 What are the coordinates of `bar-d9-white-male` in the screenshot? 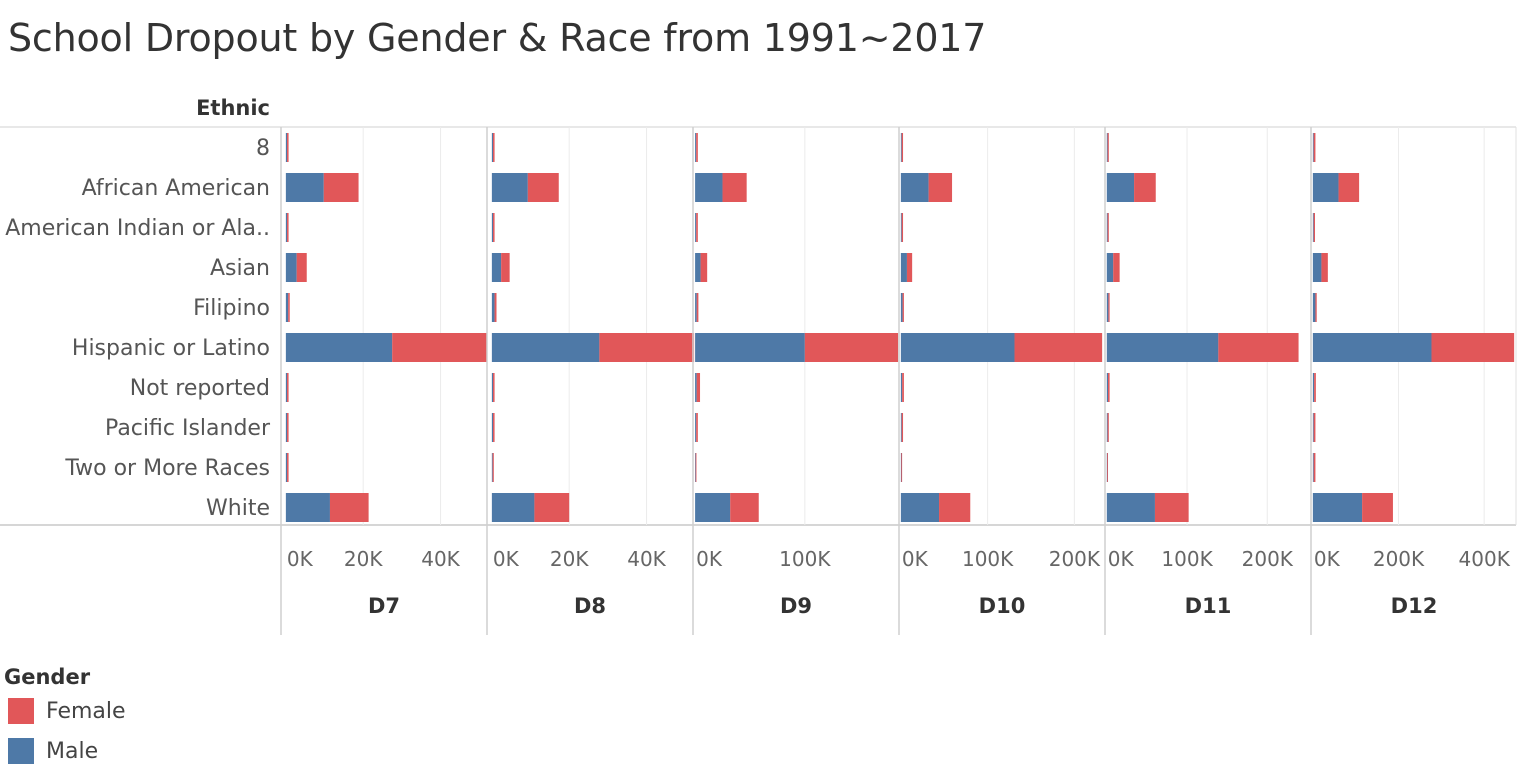 It's located at (713, 507).